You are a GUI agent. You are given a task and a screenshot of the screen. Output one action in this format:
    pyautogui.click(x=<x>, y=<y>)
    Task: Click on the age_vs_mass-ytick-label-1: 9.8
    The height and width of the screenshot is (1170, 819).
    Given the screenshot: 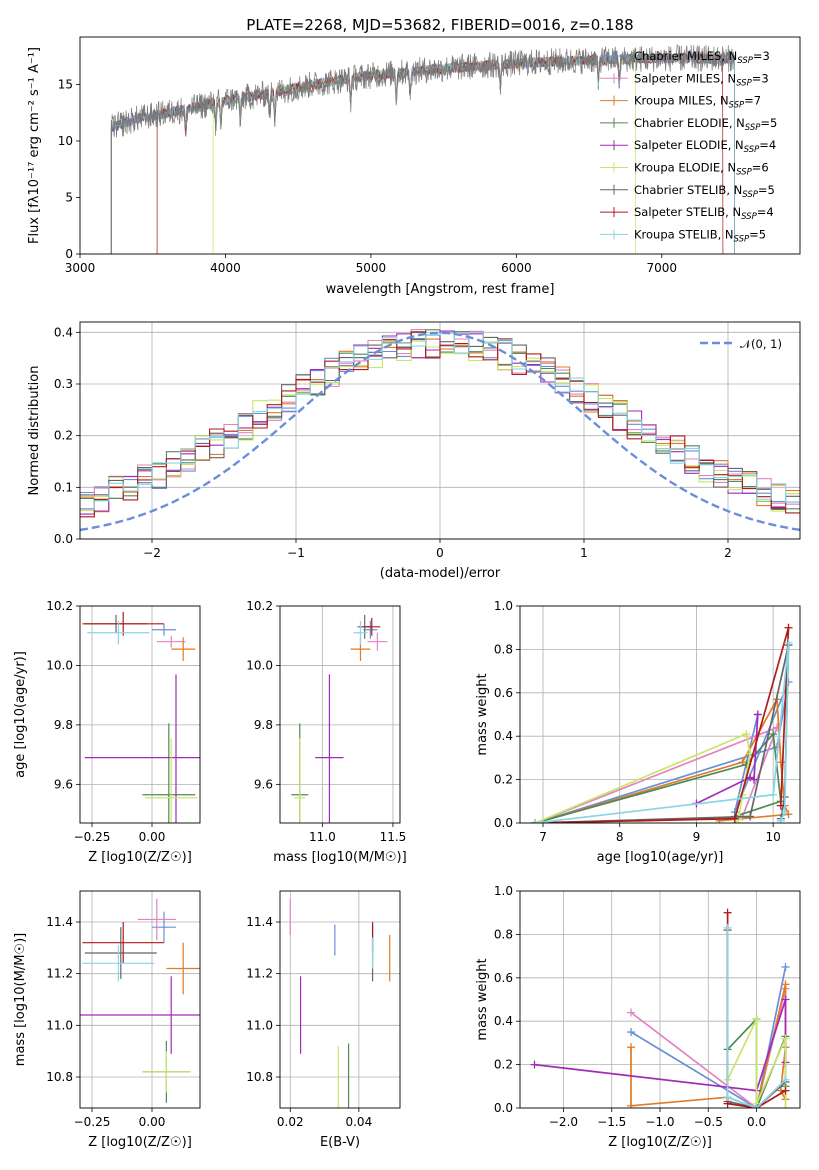 What is the action you would take?
    pyautogui.click(x=263, y=725)
    